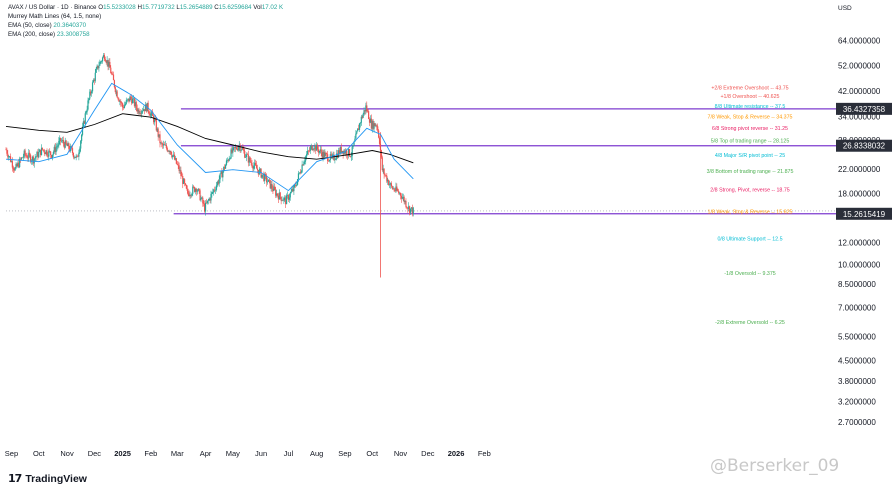 The height and width of the screenshot is (493, 894). I want to click on murrey-level-label: +1/8 Overshoot -- 40.625, so click(749, 97).